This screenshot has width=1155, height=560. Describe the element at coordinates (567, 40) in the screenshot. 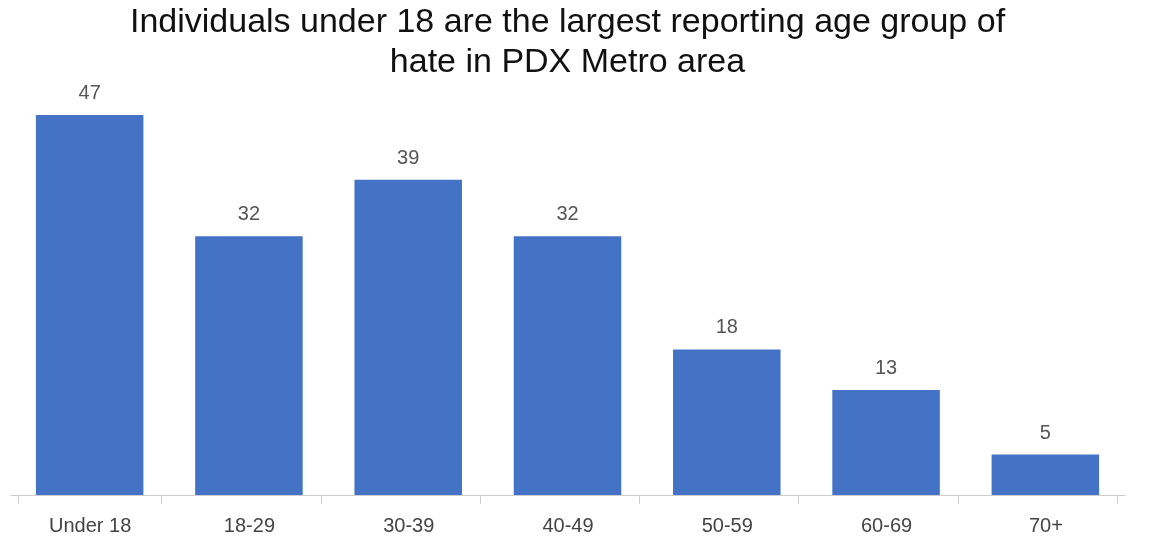

I see `chart-title: Individuals under 18 are the largest reporting age group of hate in PDX Metro area` at that location.